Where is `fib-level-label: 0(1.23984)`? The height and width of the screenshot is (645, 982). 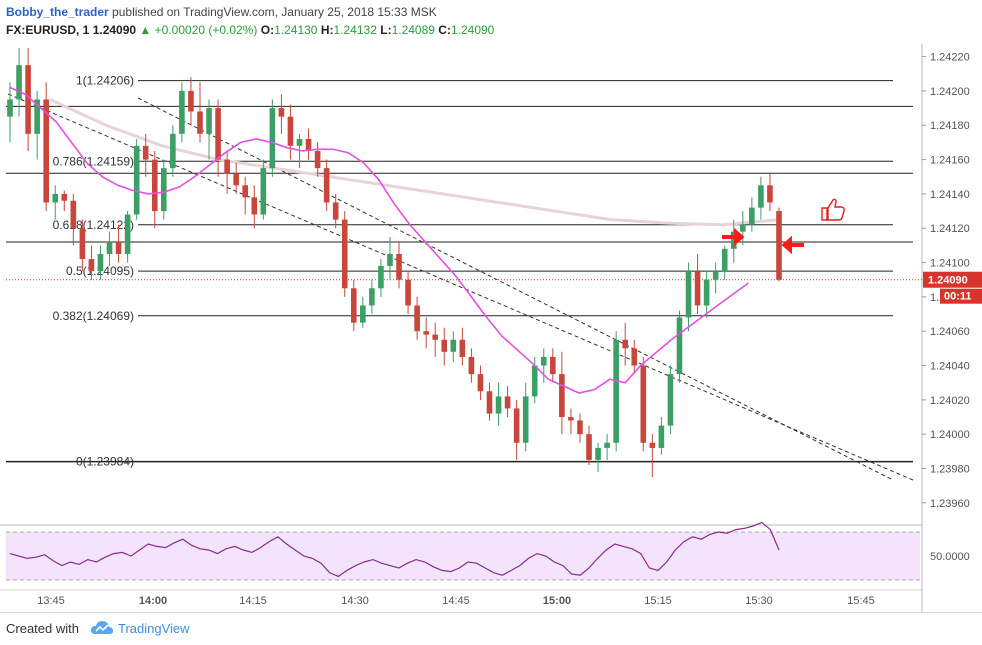 fib-level-label: 0(1.23984) is located at coordinates (105, 462).